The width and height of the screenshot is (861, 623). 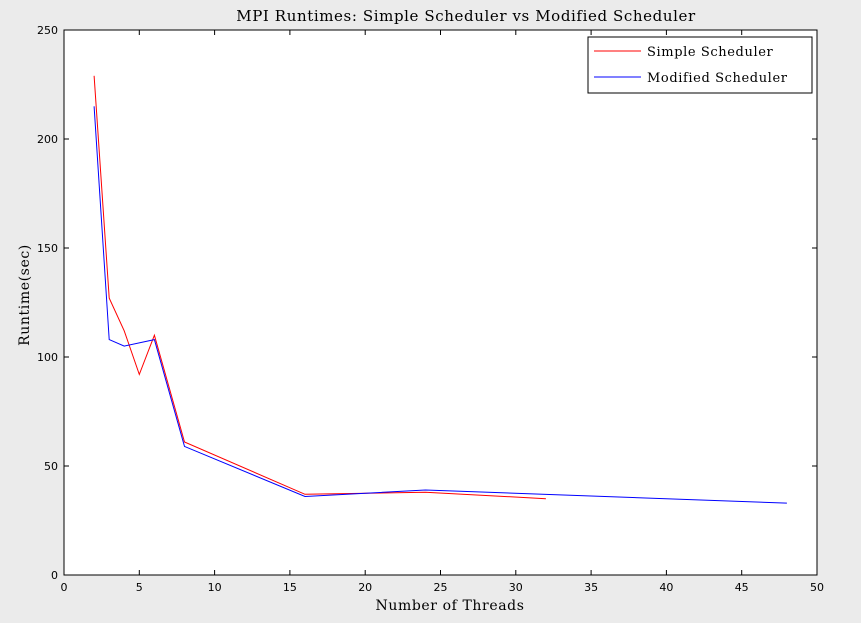 I want to click on x-tick-label: 40, so click(x=666, y=587).